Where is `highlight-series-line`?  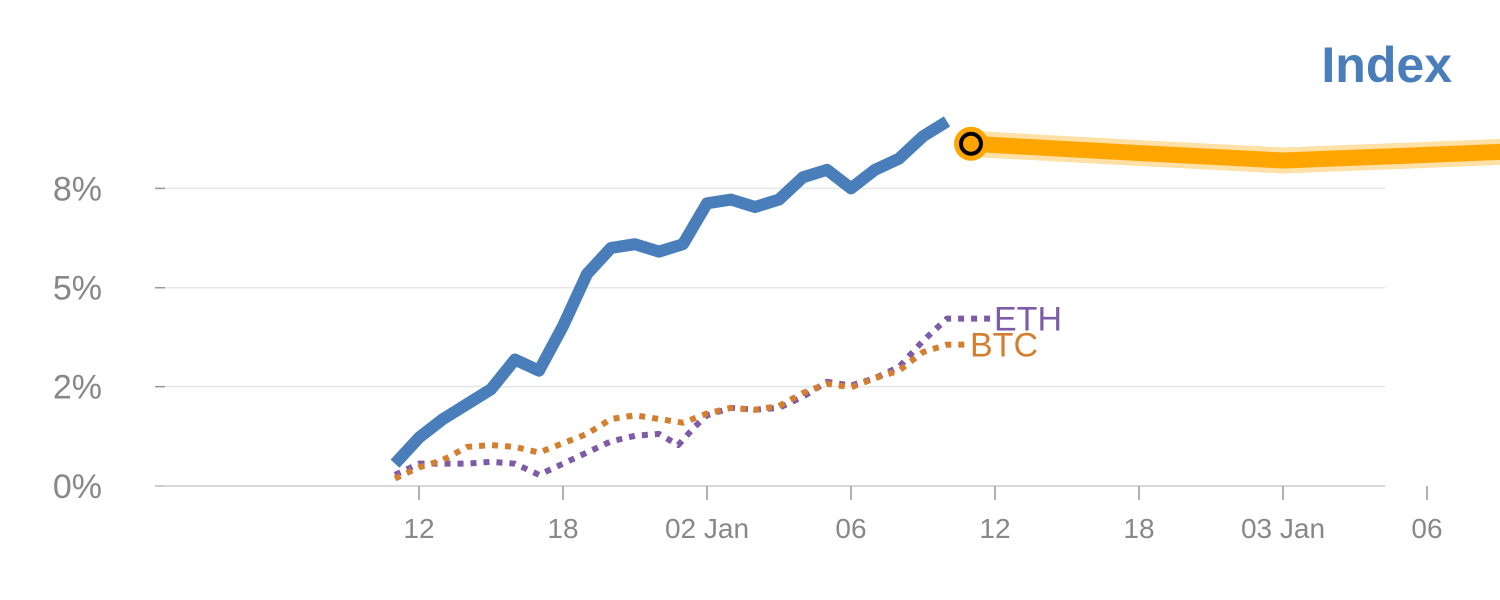
highlight-series-line is located at coordinates (1235, 152).